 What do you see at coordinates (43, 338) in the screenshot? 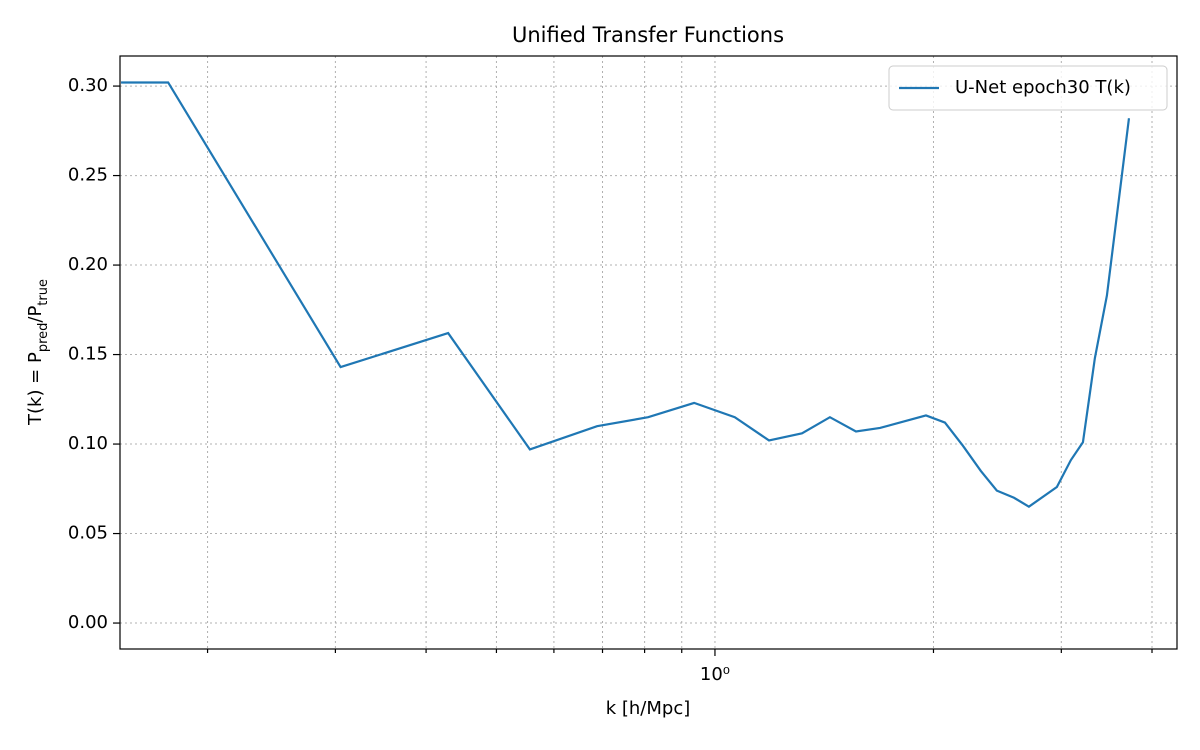
I see `y-axis-label-part: pred` at bounding box center [43, 338].